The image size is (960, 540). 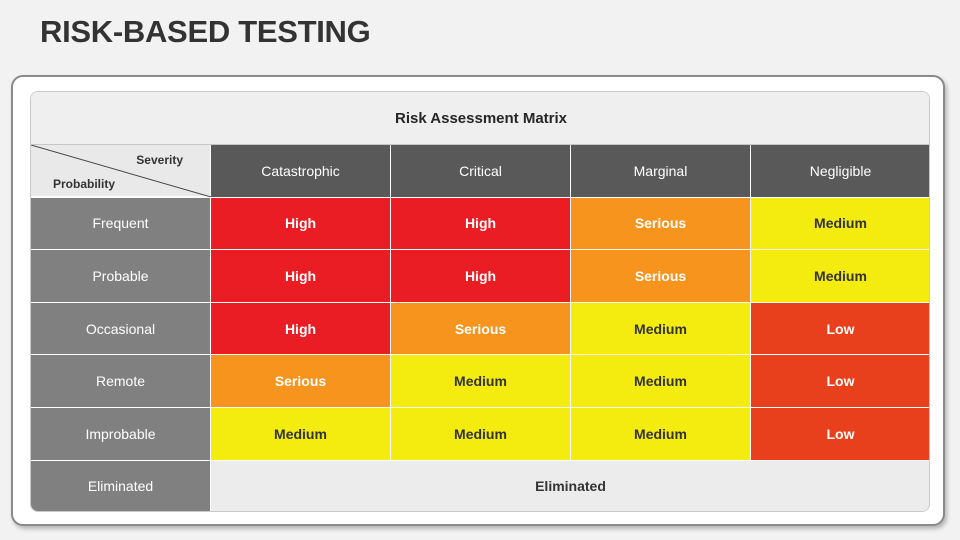 I want to click on probability-row-header: Remote, so click(x=121, y=381).